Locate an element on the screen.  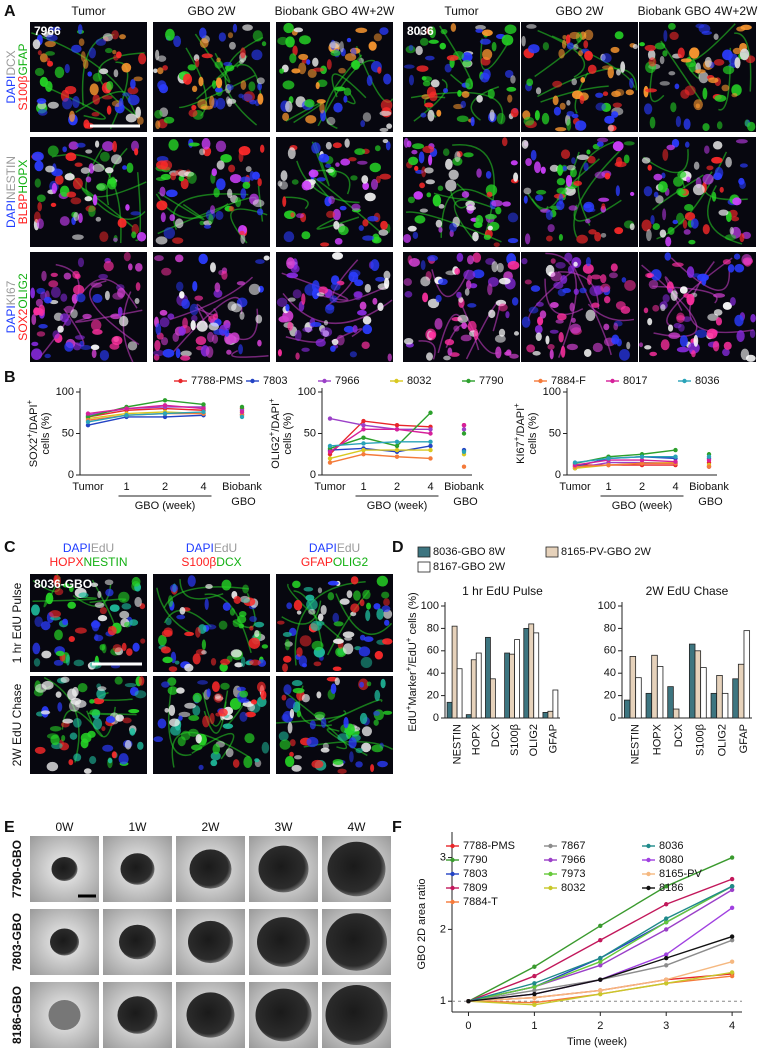
sample-id: 7966 is located at coordinates (47, 31).